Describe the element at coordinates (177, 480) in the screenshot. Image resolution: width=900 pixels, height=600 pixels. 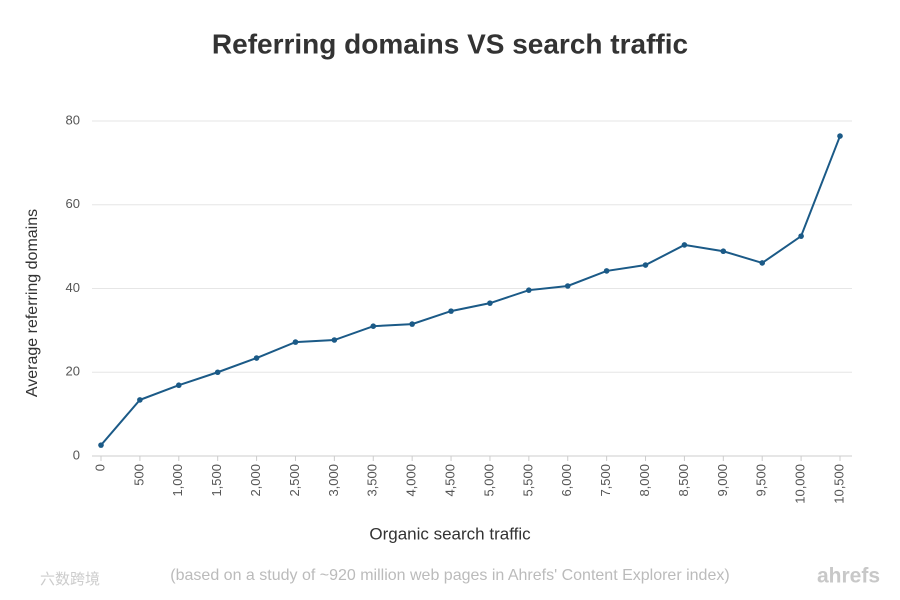
I see `x-tick-label: 1,000` at that location.